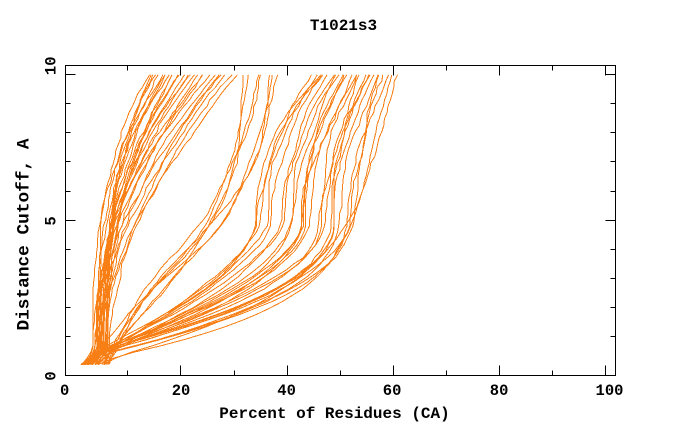 This screenshot has height=440, width=680. Describe the element at coordinates (334, 414) in the screenshot. I see `svg-text: Percent of Residues (CA)` at that location.